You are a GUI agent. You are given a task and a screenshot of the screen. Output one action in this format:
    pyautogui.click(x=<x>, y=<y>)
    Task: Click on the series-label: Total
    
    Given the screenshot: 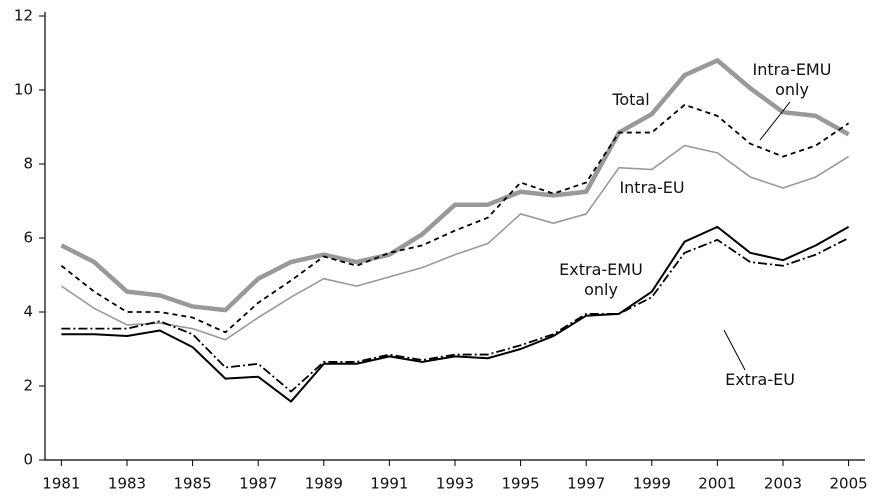 What is the action you would take?
    pyautogui.click(x=631, y=99)
    